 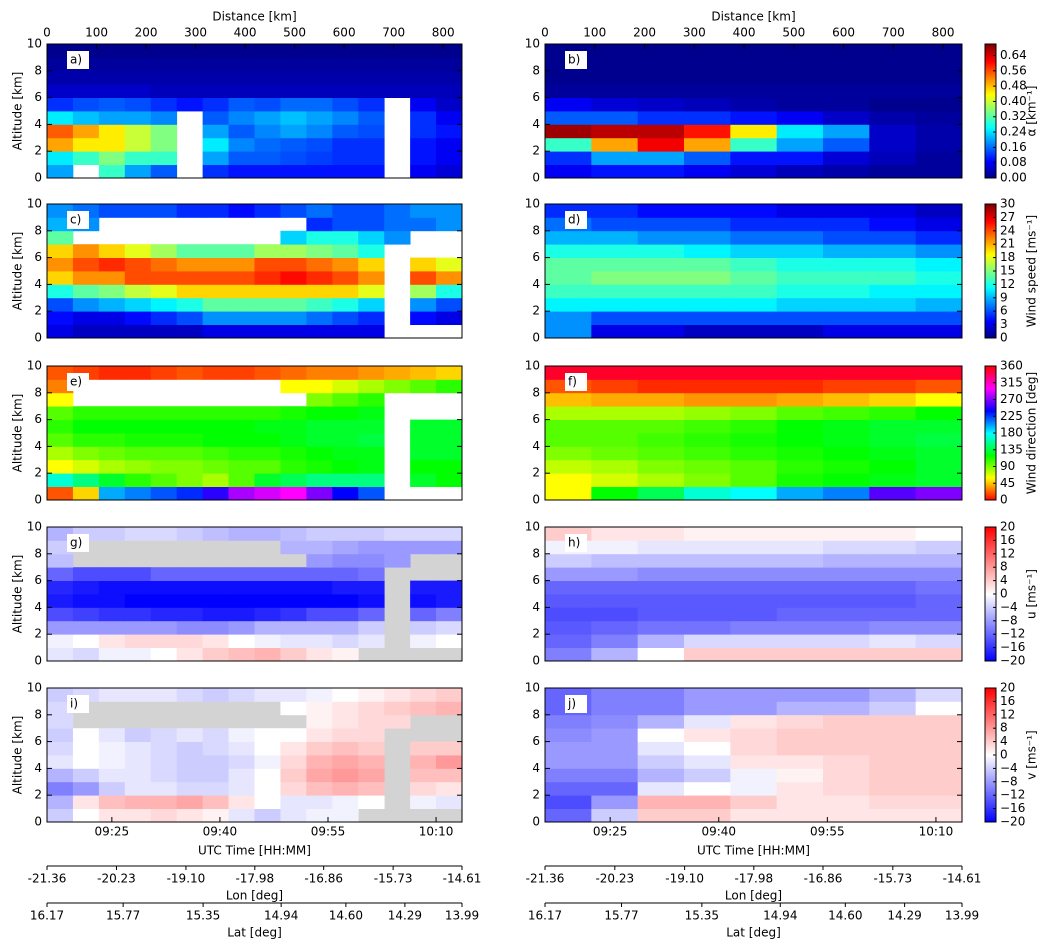 I want to click on panel-label-text: j), so click(x=571, y=704).